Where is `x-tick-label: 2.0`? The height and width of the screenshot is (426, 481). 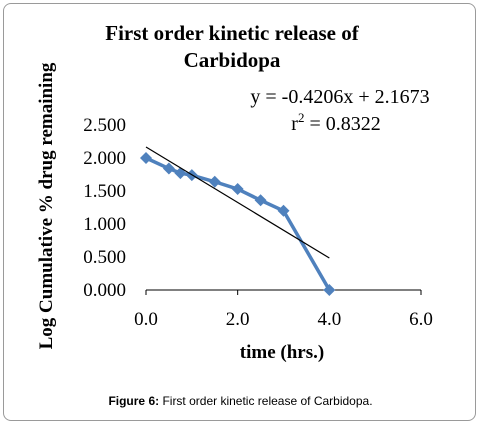 x-tick-label: 2.0 is located at coordinates (238, 319).